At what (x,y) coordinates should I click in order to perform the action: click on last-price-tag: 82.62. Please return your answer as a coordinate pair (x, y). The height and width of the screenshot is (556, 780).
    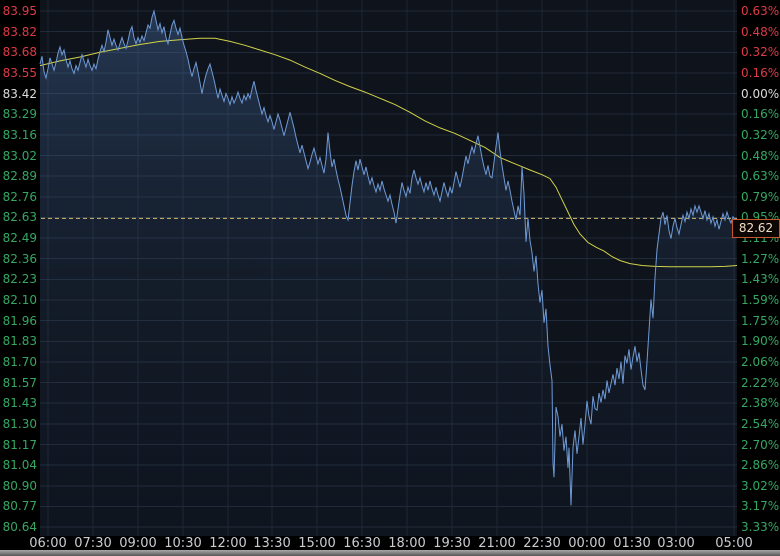
    Looking at the image, I should click on (756, 228).